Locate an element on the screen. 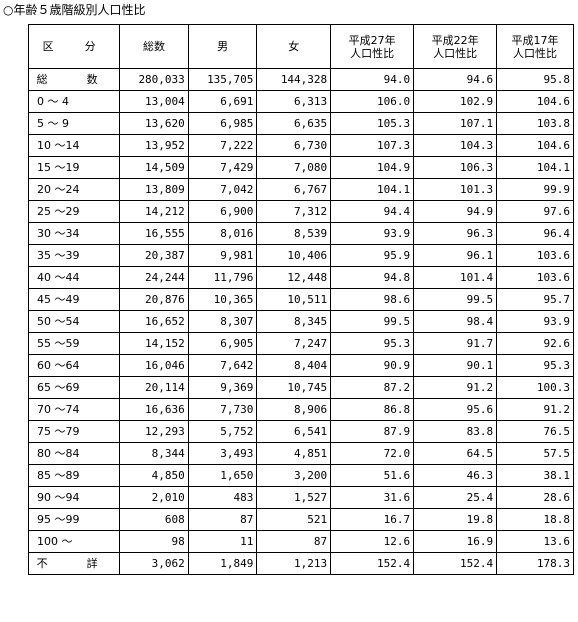 This screenshot has width=578, height=622. table-row: 60 ～64 16,046 7,642 8,404 90.9 90.1 95.3 is located at coordinates (300, 365).